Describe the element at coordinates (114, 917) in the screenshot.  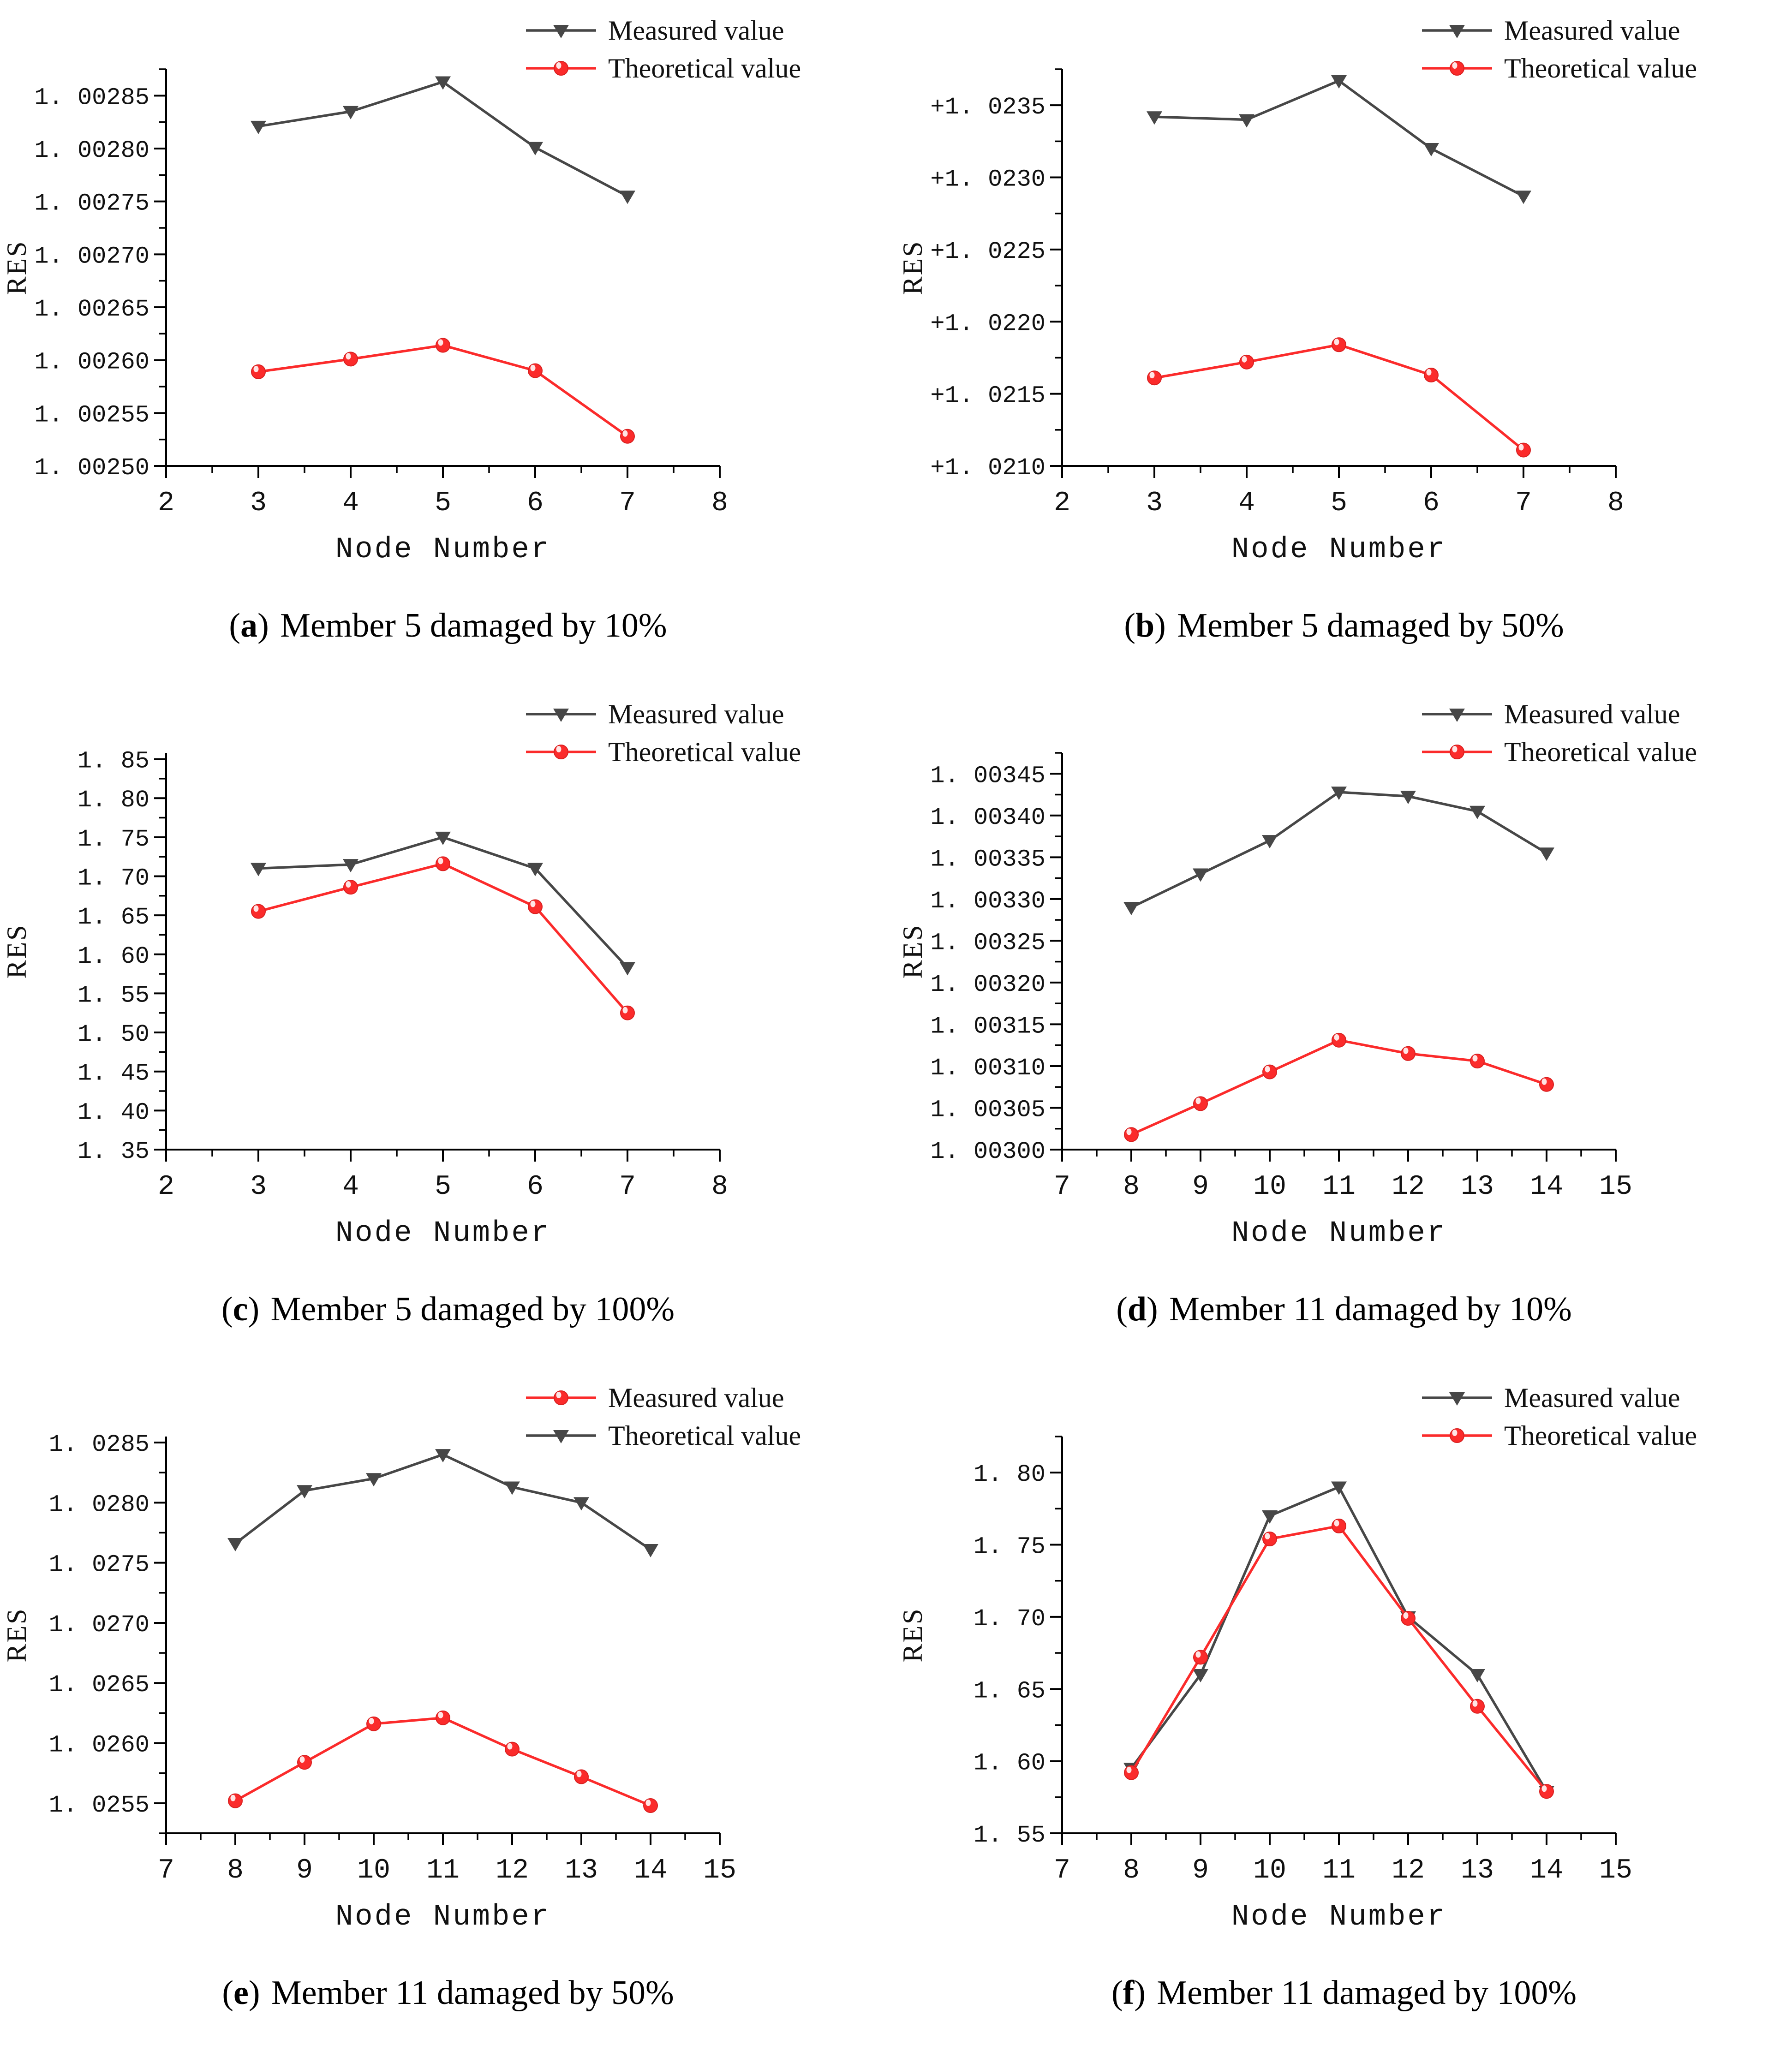
I see `y-tick-label: 1. 65` at that location.